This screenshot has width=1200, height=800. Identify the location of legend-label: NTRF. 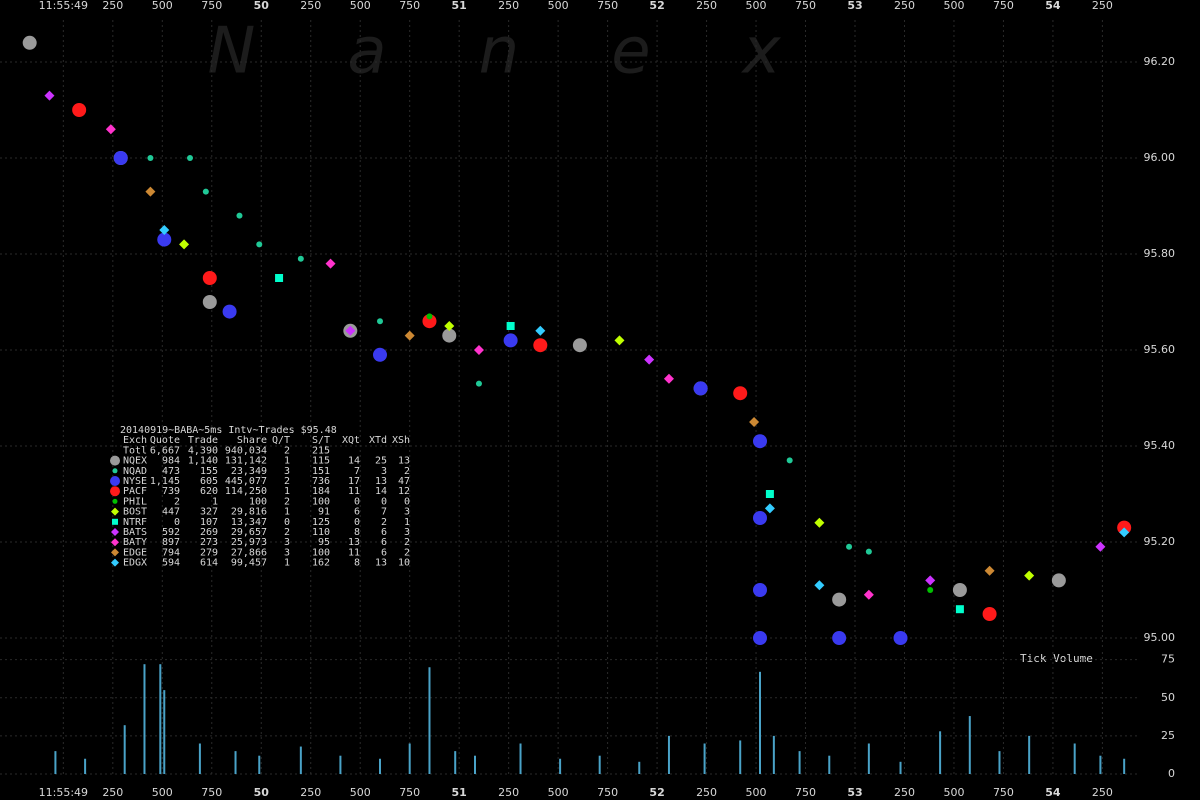
(135, 522).